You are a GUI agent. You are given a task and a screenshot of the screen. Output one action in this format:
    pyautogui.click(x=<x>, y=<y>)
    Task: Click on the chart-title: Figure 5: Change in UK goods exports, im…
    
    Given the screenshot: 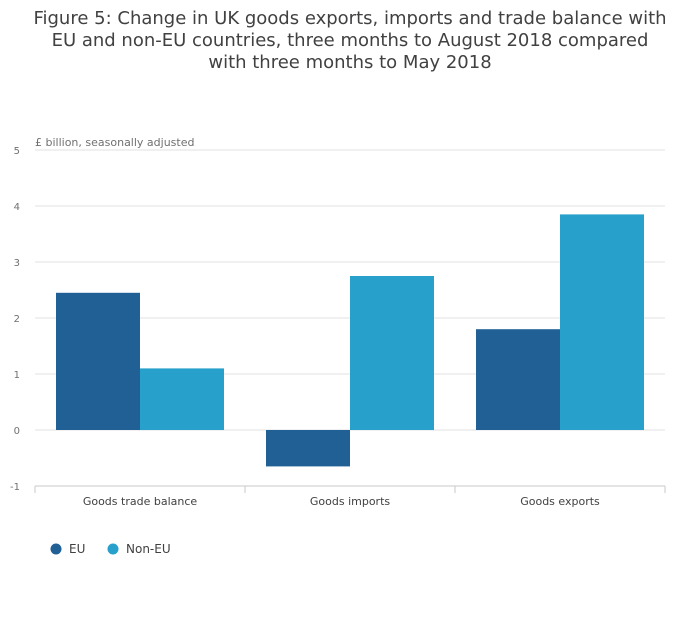 What is the action you would take?
    pyautogui.click(x=350, y=40)
    